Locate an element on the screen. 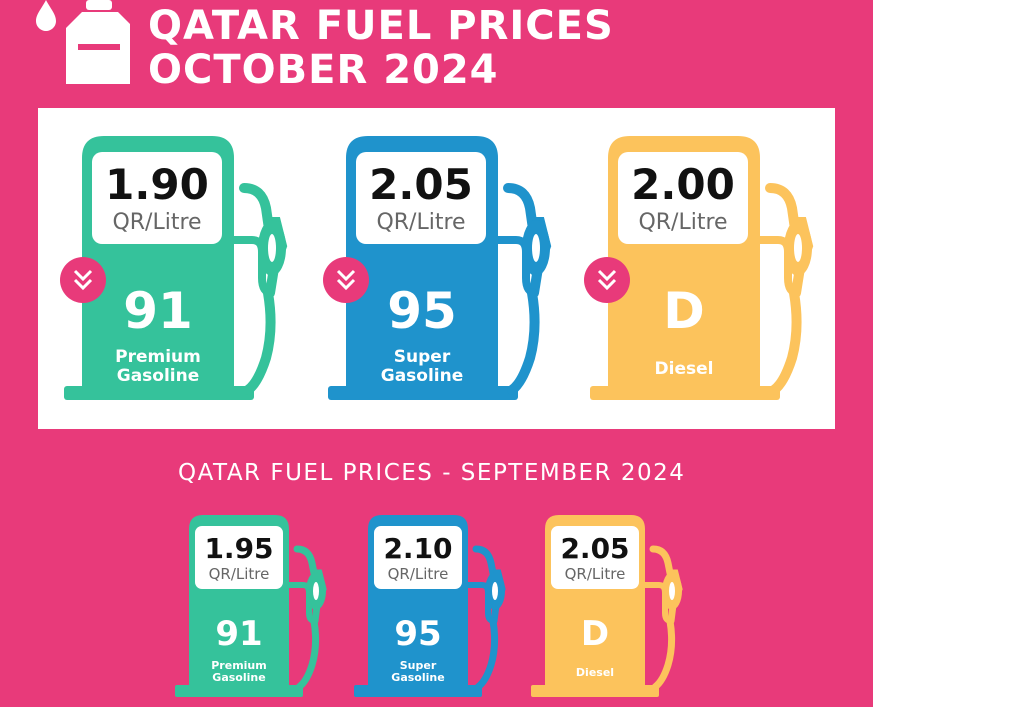 This screenshot has height=707, width=1024. september-heading: QATAR FUEL PRICES - SEPTEMBER 2024 is located at coordinates (432, 473).